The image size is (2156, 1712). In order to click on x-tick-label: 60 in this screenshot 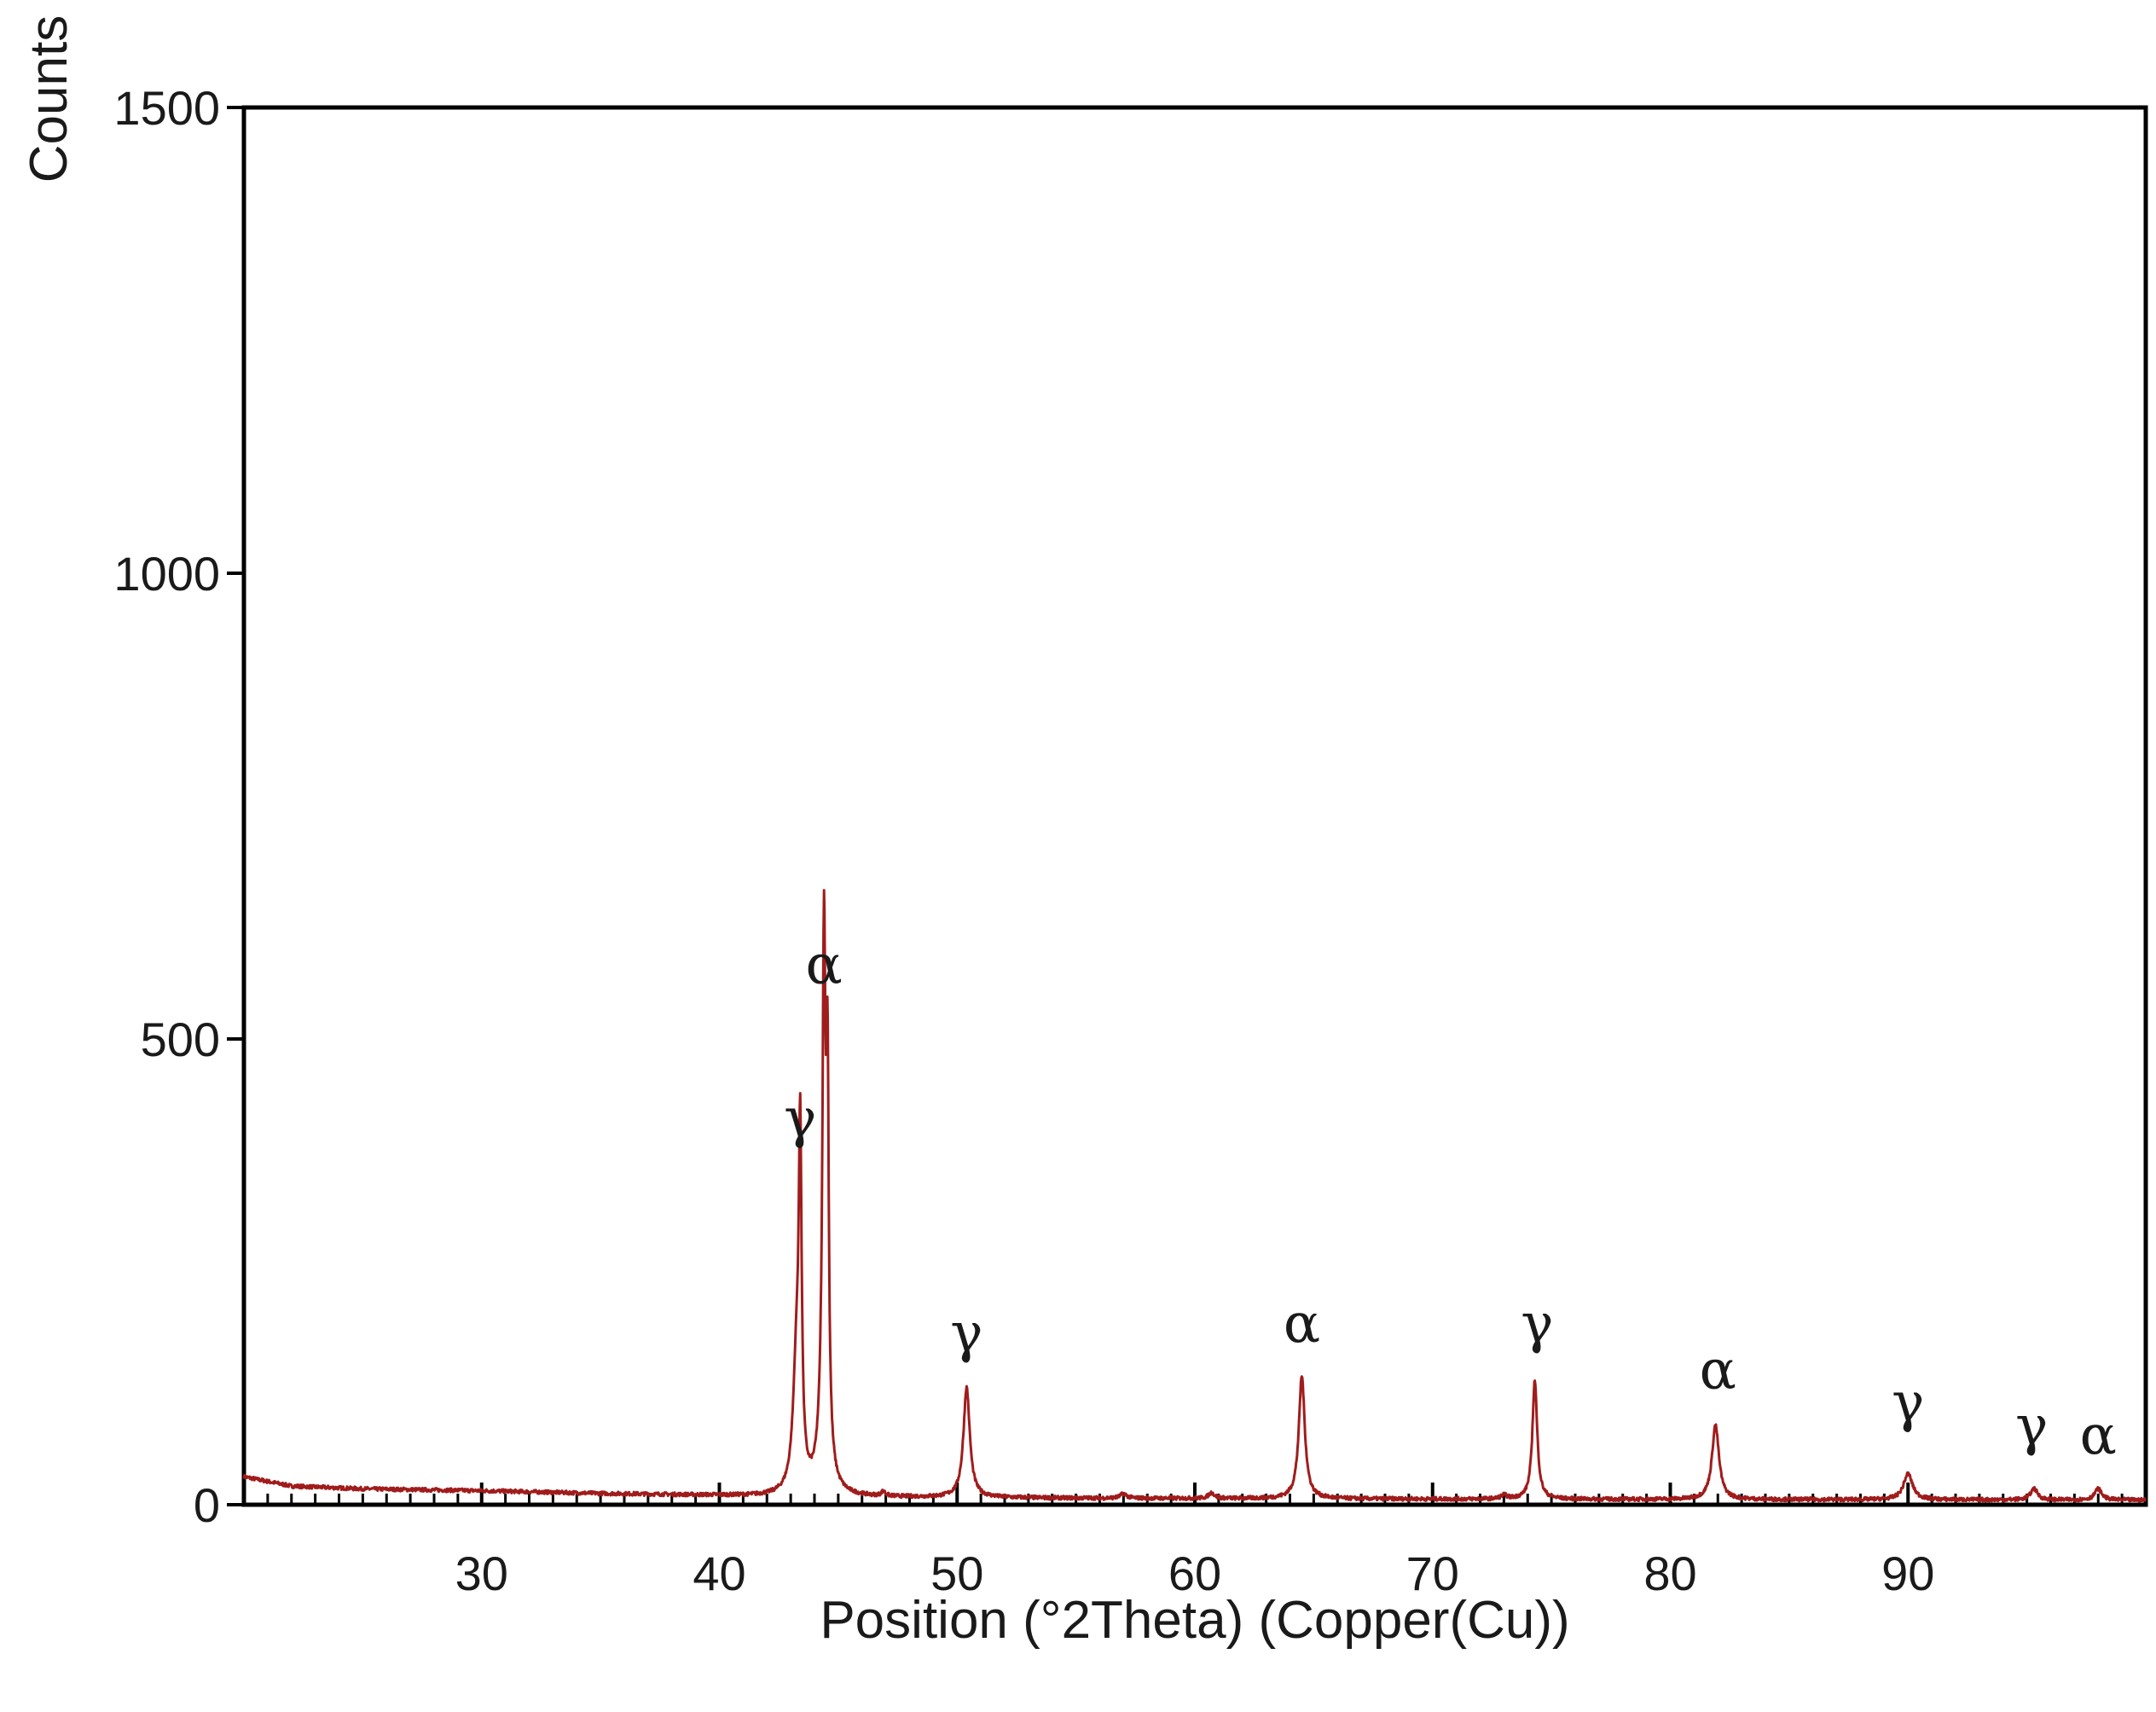, I will do `click(1194, 1573)`.